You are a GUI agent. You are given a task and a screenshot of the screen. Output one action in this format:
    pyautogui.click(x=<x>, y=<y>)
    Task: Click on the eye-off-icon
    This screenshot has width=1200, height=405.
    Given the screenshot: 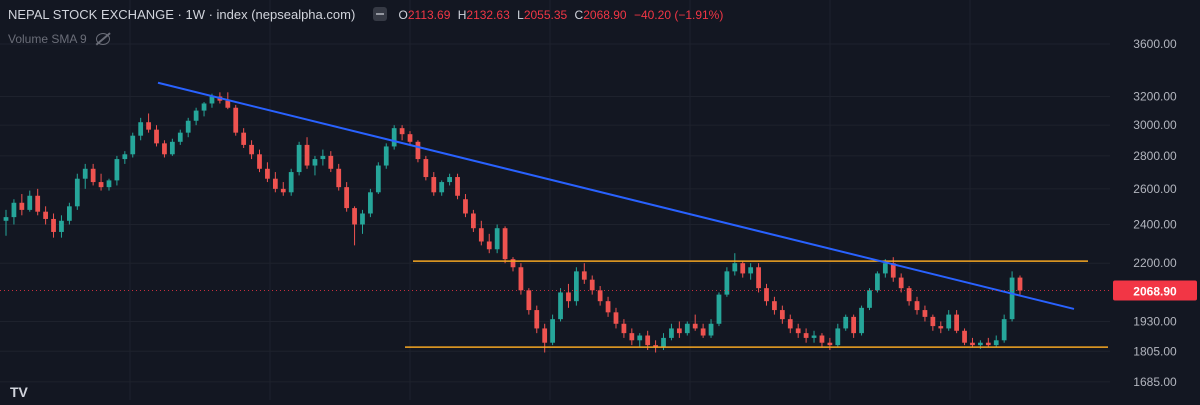 What is the action you would take?
    pyautogui.click(x=103, y=39)
    